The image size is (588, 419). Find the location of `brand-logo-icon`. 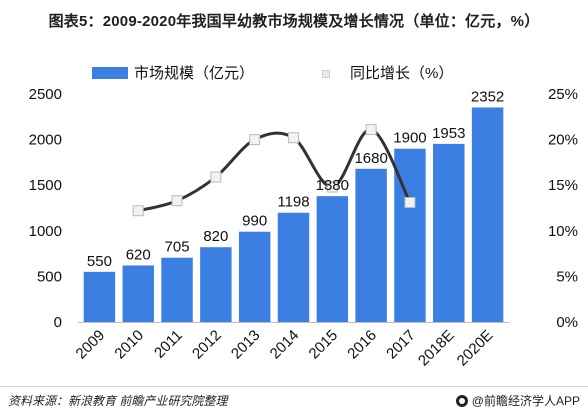

brand-logo-icon is located at coordinates (461, 400).